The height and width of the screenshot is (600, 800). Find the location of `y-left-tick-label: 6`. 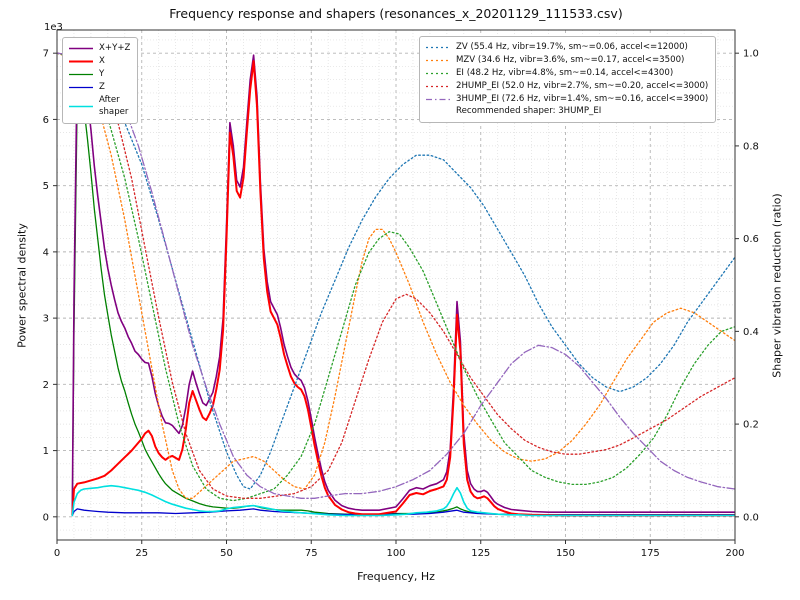

y-left-tick-label: 6 is located at coordinates (46, 120).